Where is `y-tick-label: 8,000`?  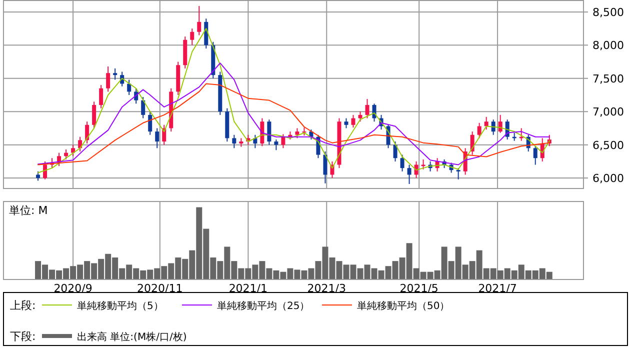 y-tick-label: 8,000 is located at coordinates (608, 45).